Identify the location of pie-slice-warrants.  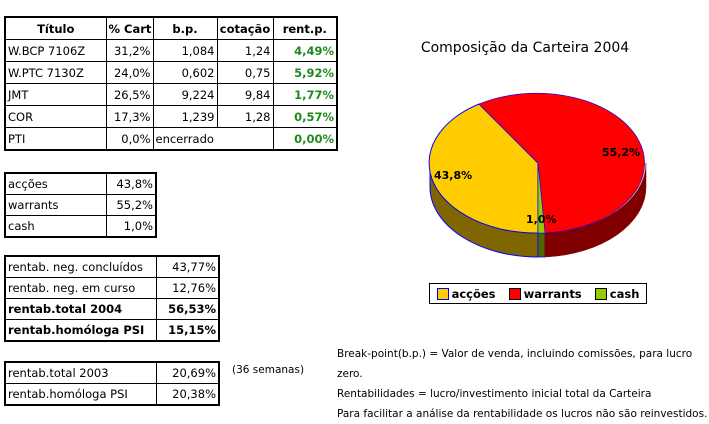
(561, 163).